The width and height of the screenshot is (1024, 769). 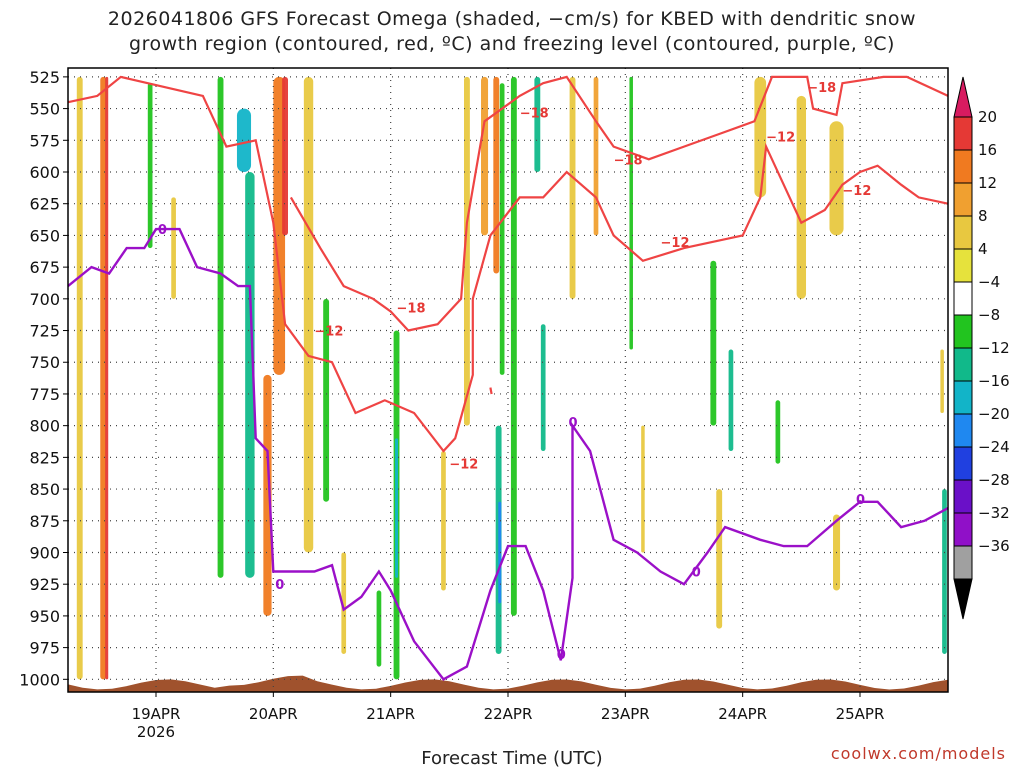 I want to click on x-tick-label-23APR: 23APR, so click(x=625, y=714).